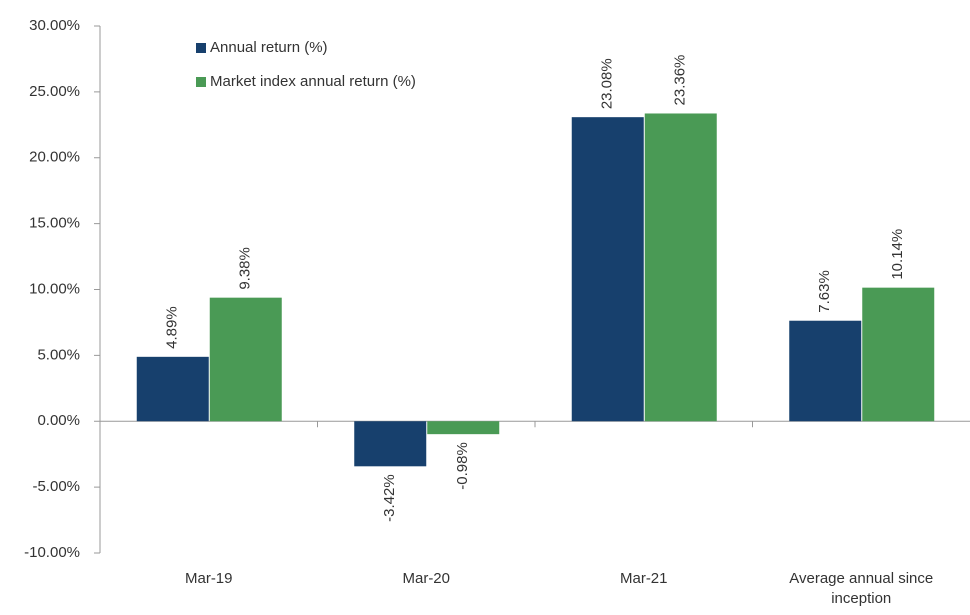  What do you see at coordinates (389, 498) in the screenshot?
I see `value-label: -3.42%` at bounding box center [389, 498].